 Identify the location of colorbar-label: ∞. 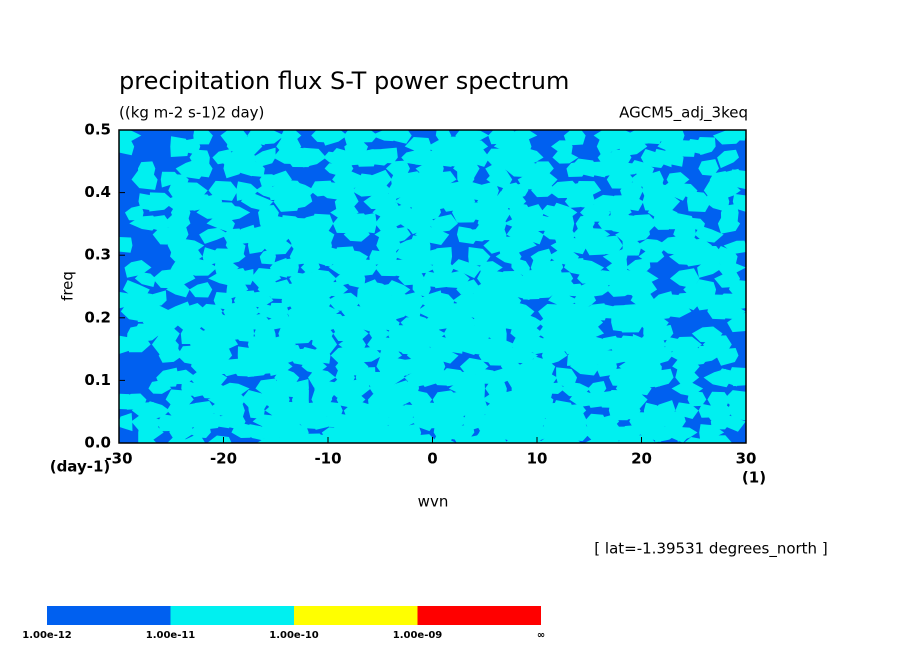
(541, 635).